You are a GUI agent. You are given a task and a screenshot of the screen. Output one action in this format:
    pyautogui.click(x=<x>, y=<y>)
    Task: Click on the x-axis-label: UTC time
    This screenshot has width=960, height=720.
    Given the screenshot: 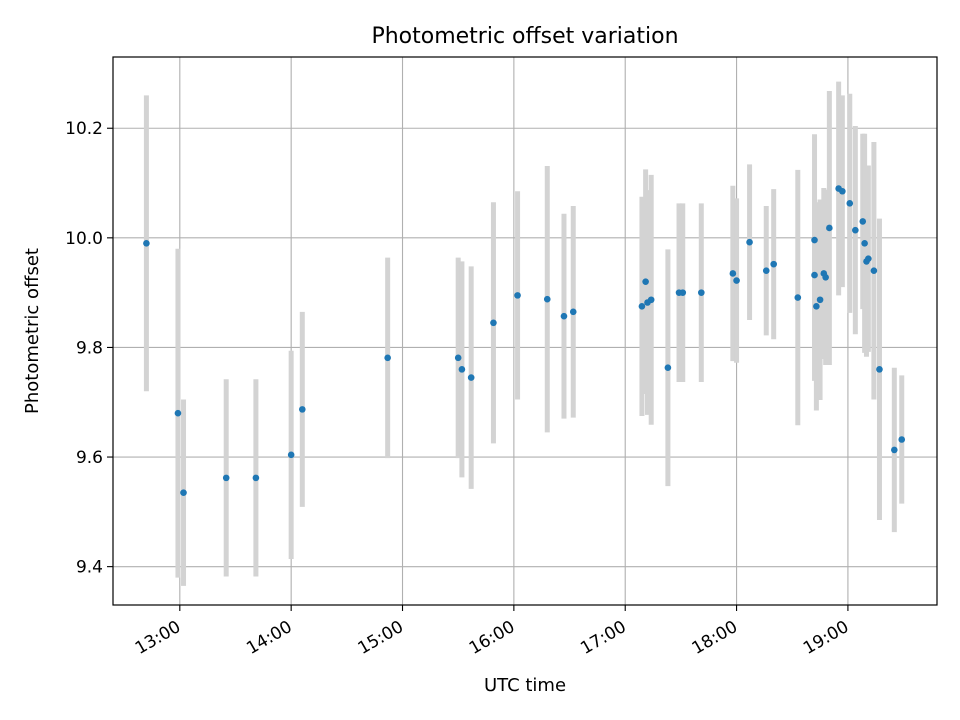 What is the action you would take?
    pyautogui.click(x=525, y=685)
    